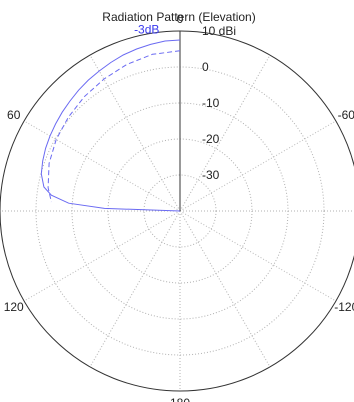 Image resolution: width=354 pixels, height=402 pixels. Describe the element at coordinates (211, 139) in the screenshot. I see `radial-tick-label: -20` at that location.